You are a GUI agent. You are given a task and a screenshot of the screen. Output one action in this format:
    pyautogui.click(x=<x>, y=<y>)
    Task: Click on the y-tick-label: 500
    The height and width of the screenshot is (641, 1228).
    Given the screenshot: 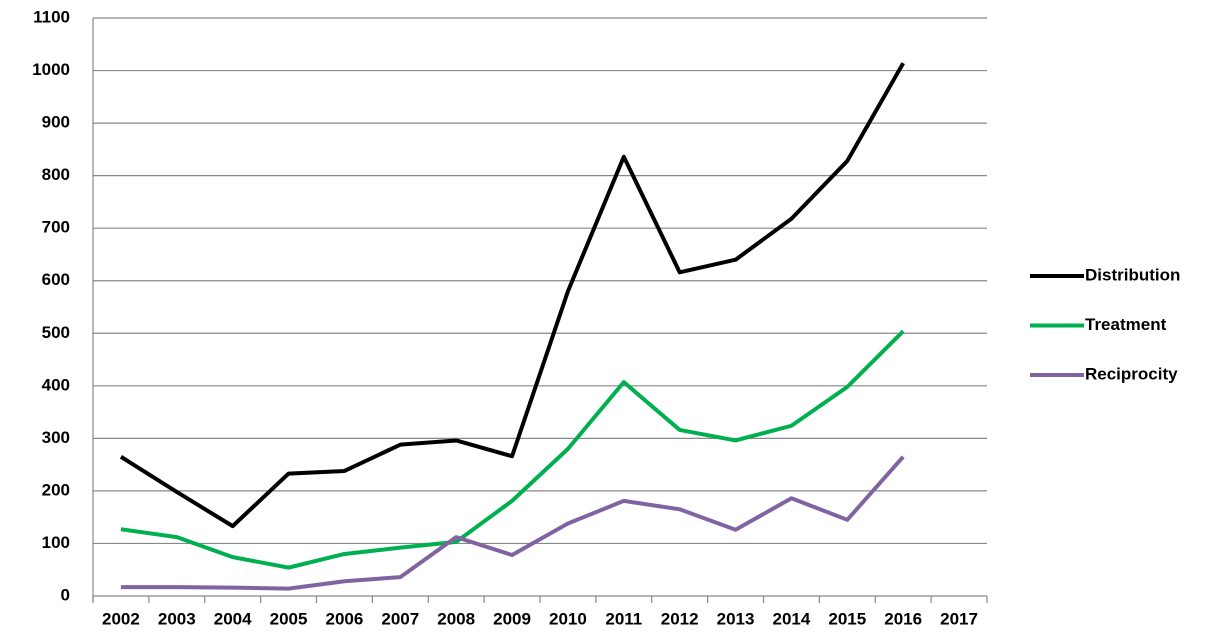 What is the action you would take?
    pyautogui.click(x=56, y=332)
    